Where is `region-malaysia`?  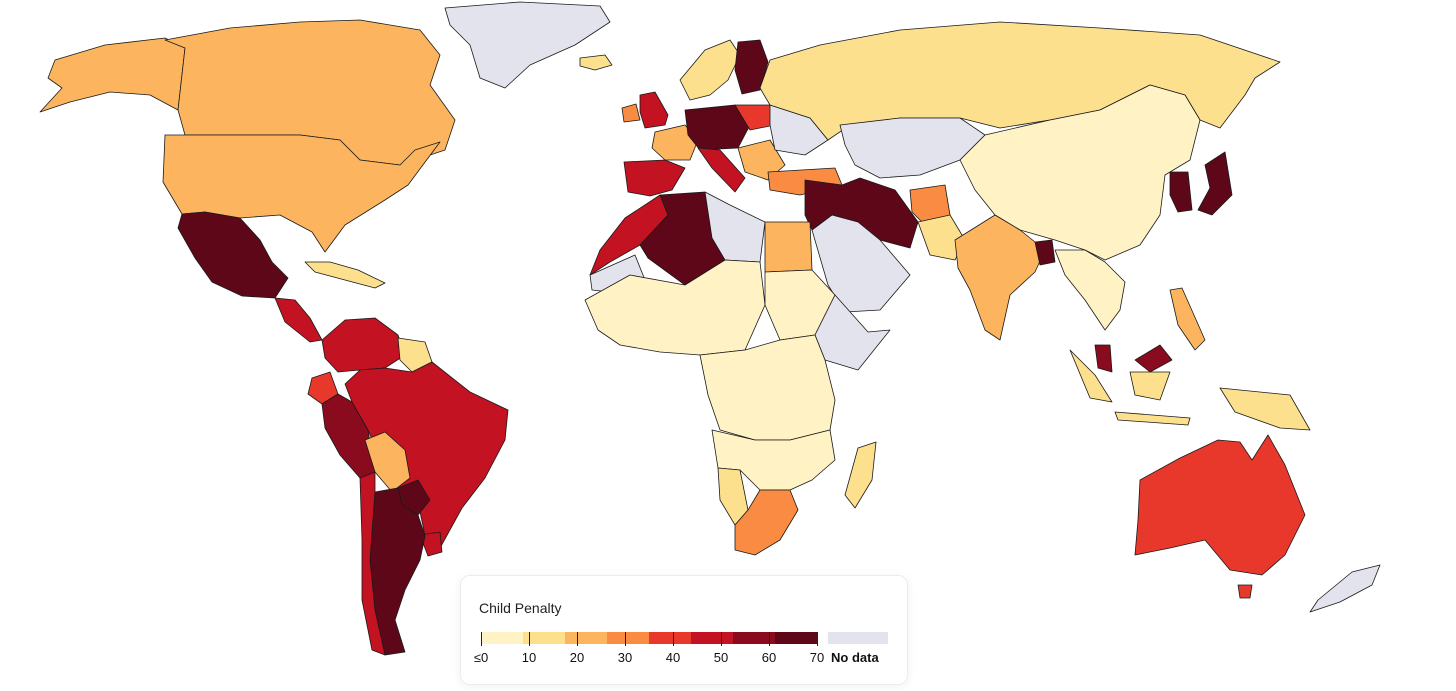 region-malaysia is located at coordinates (1133, 358).